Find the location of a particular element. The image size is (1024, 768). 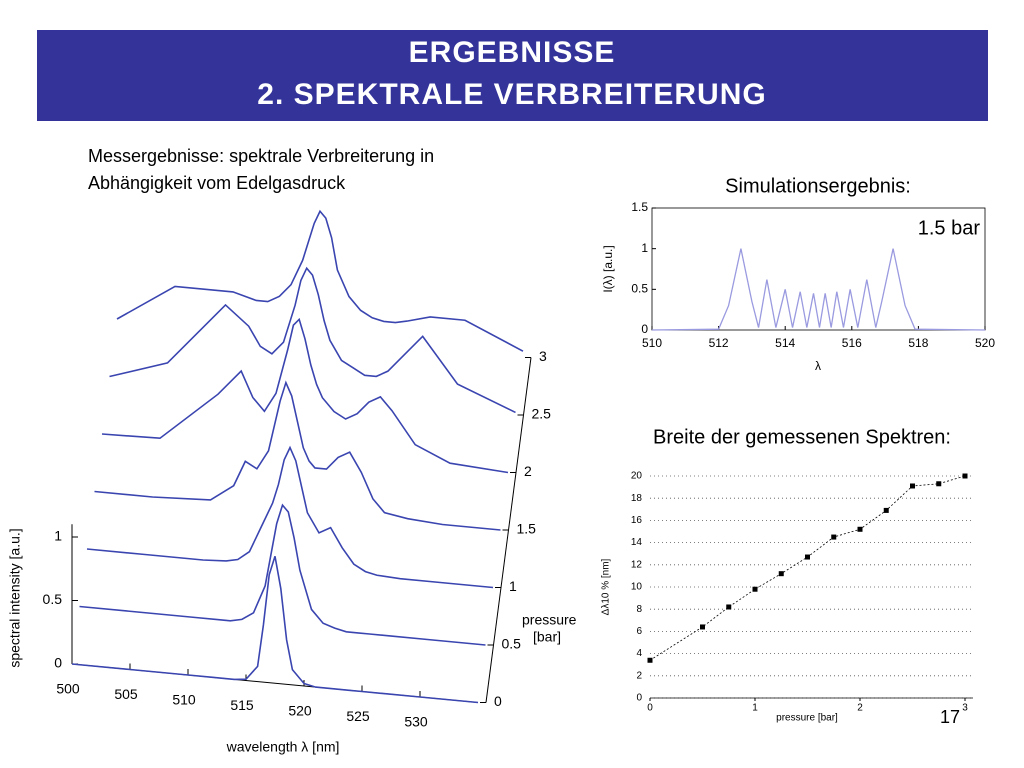

plot-frame is located at coordinates (818, 269).